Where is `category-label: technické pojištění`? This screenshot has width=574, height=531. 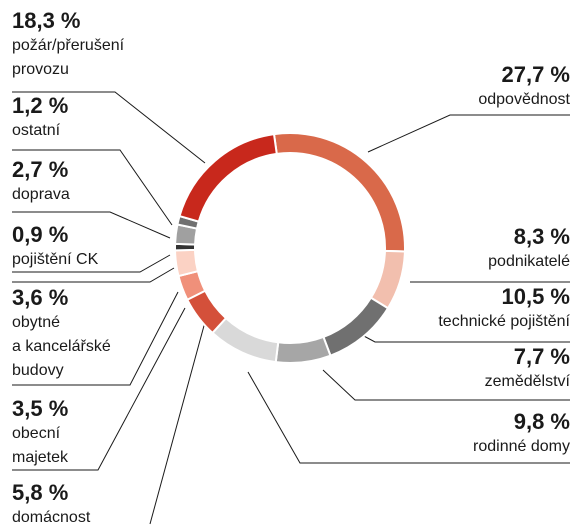
category-label: technické pojištění is located at coordinates (504, 321).